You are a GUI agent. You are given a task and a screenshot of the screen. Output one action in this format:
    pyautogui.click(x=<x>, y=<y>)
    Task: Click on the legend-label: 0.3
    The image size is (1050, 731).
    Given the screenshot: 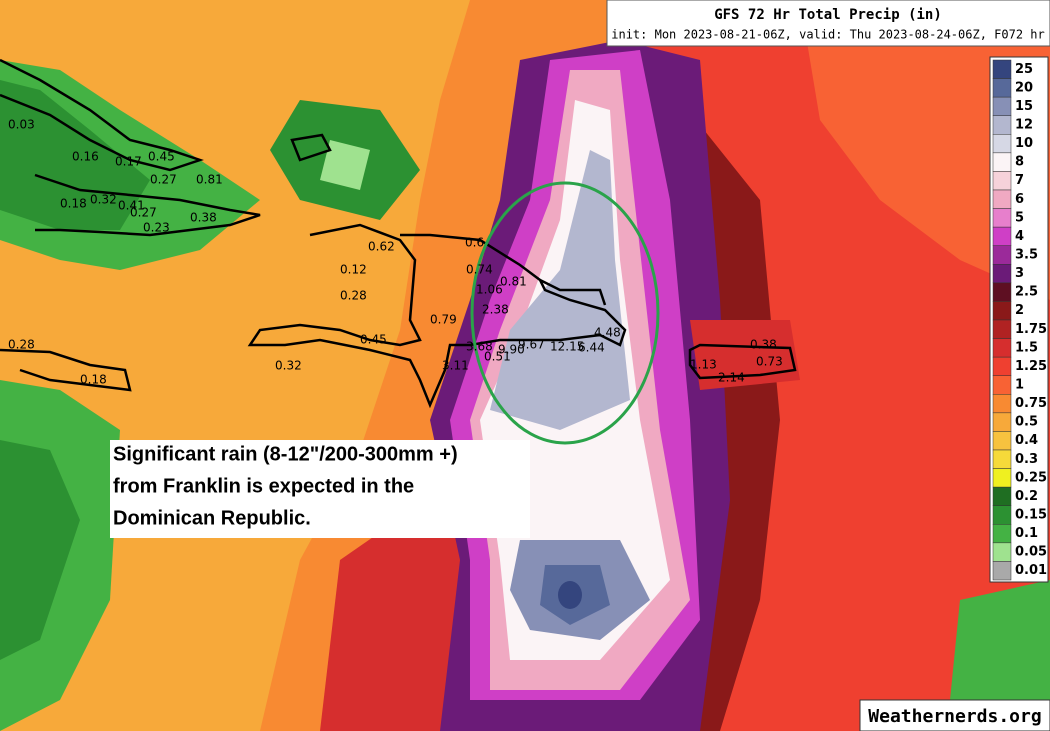 What is the action you would take?
    pyautogui.click(x=1026, y=459)
    